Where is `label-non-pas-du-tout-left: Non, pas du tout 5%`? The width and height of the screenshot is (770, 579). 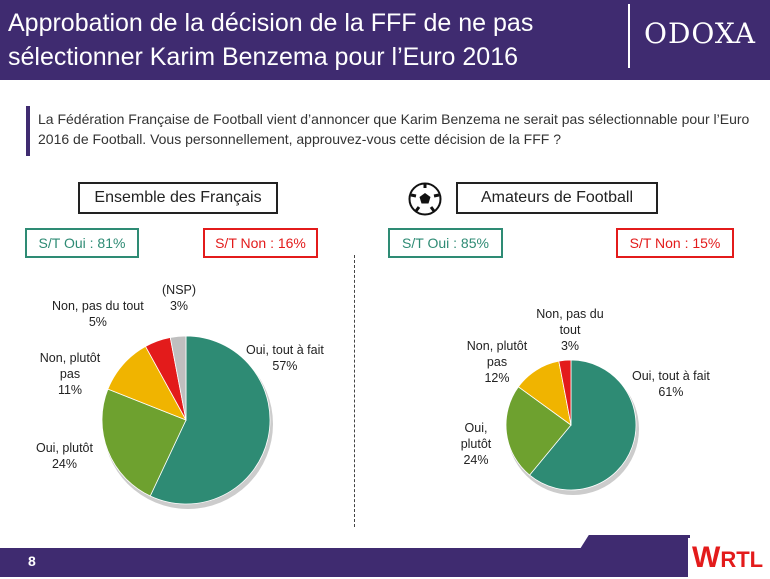
label-non-pas-du-tout-left: Non, pas du tout 5% is located at coordinates (98, 314).